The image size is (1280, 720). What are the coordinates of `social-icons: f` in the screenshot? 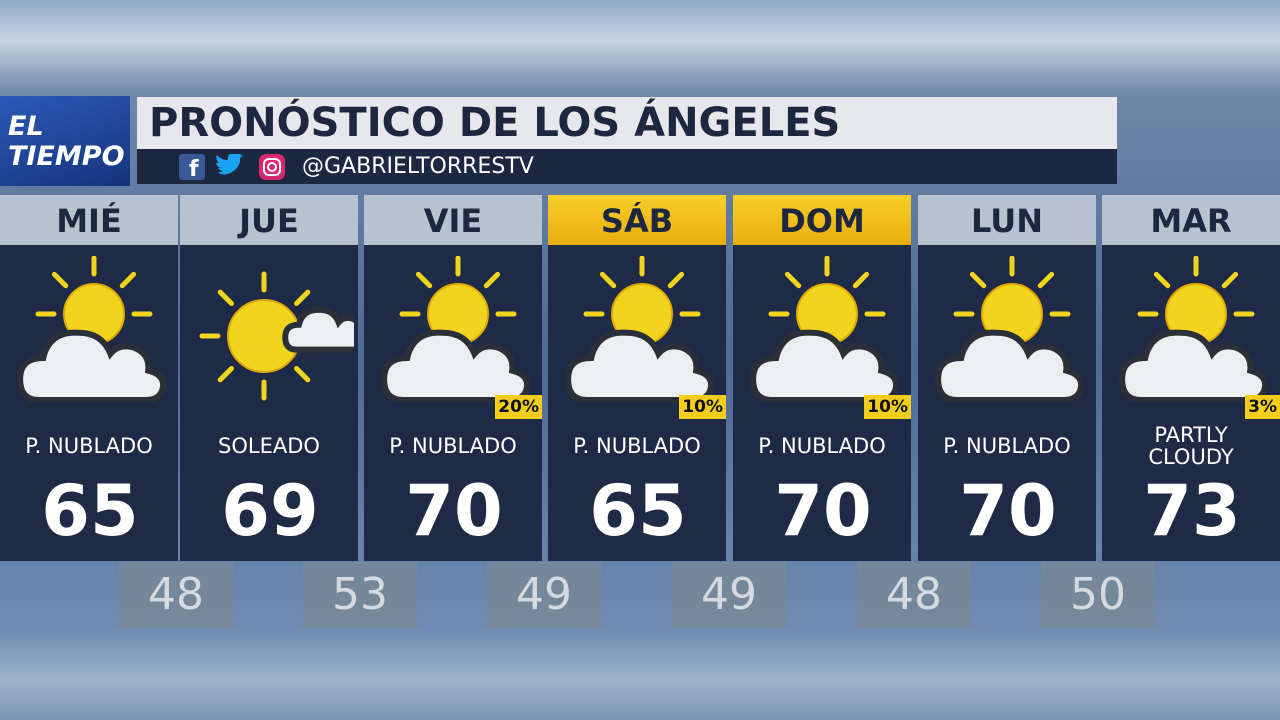 It's located at (232, 167).